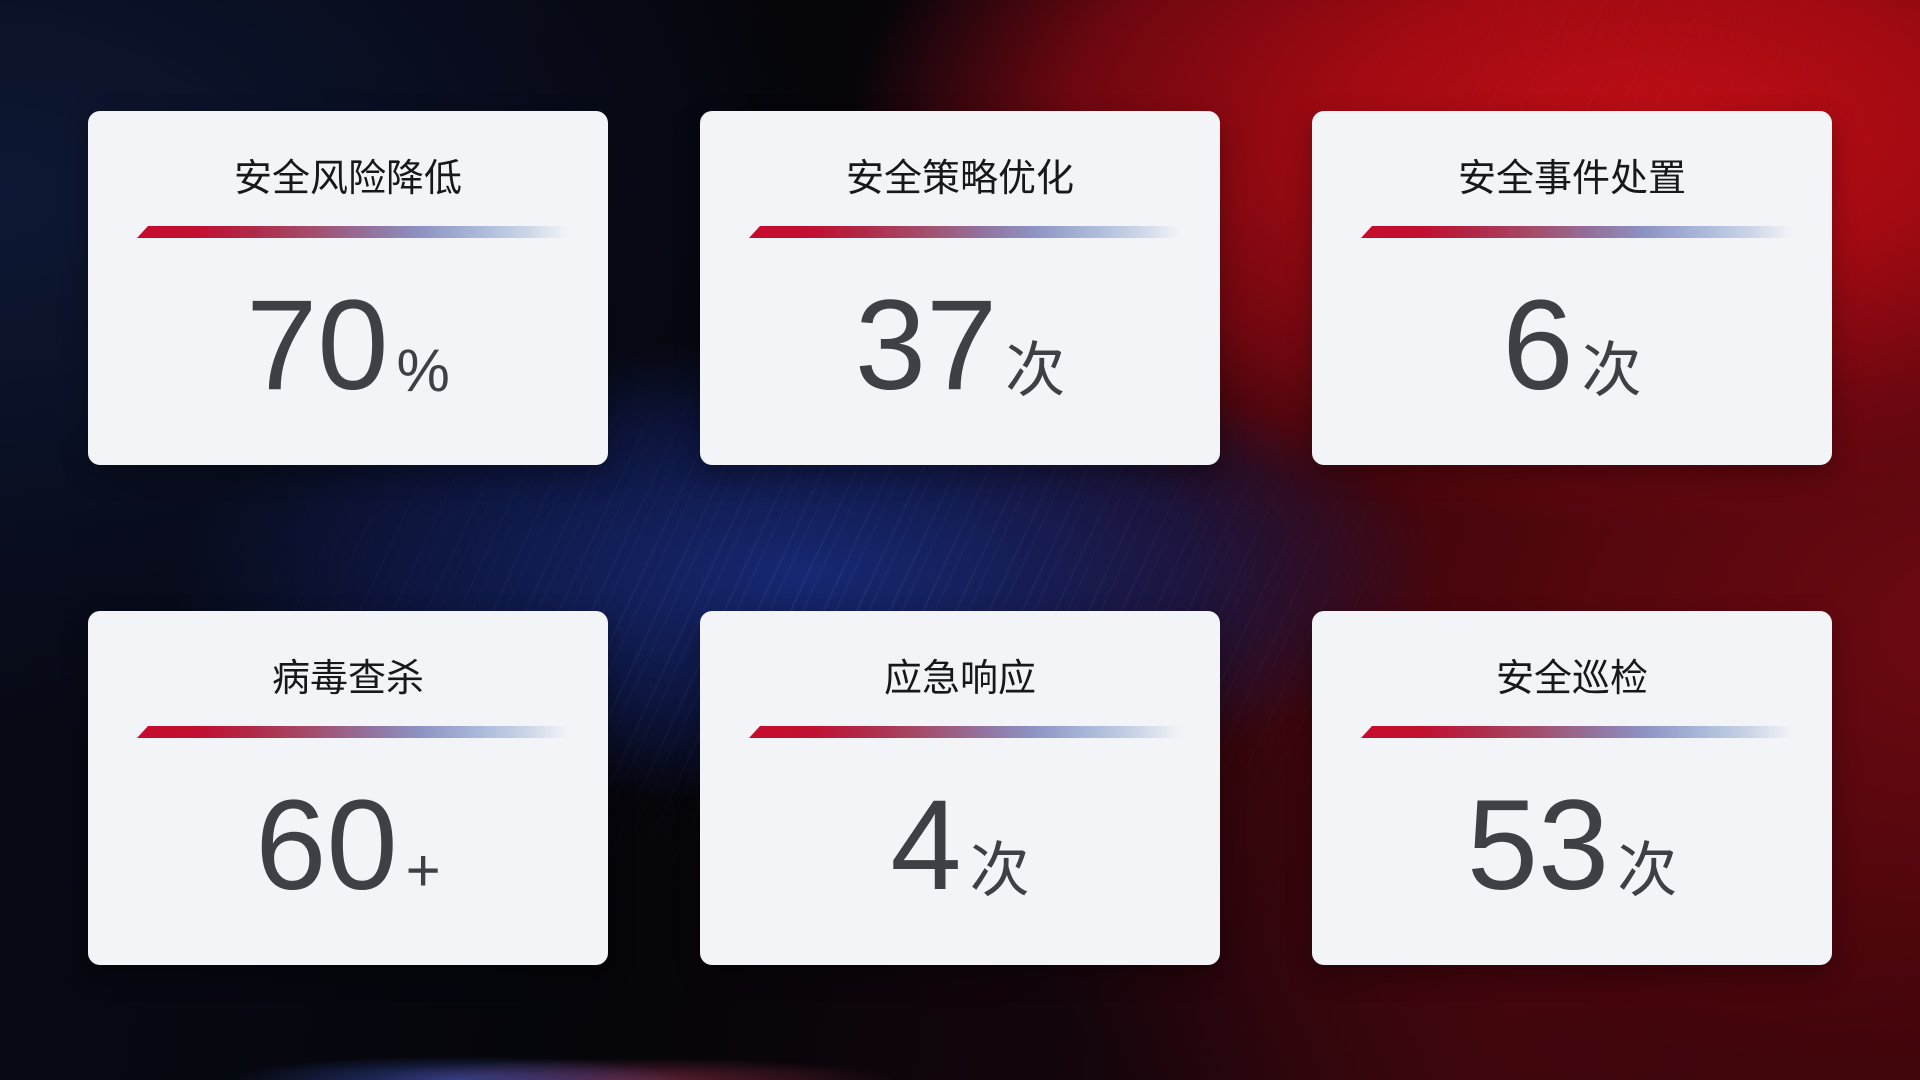 This screenshot has height=1080, width=1920. Describe the element at coordinates (423, 870) in the screenshot. I see `value-unit: +` at that location.